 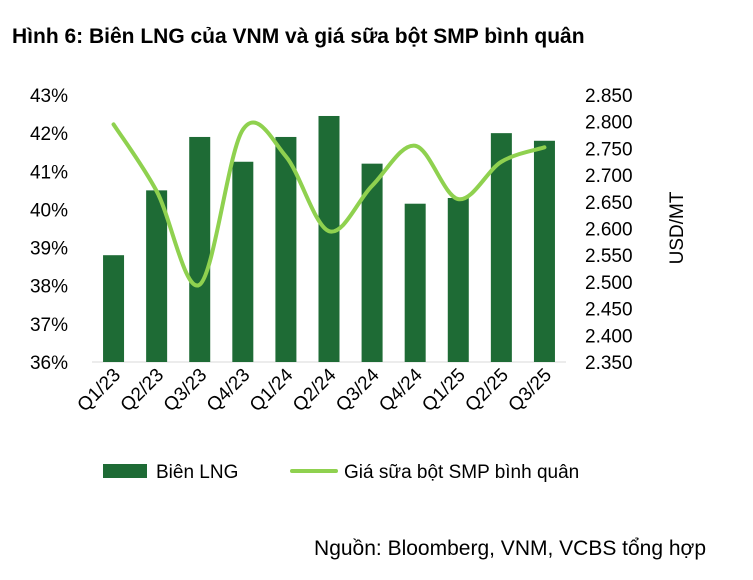 What do you see at coordinates (677, 227) in the screenshot?
I see `right-axis-label: USD/MT` at bounding box center [677, 227].